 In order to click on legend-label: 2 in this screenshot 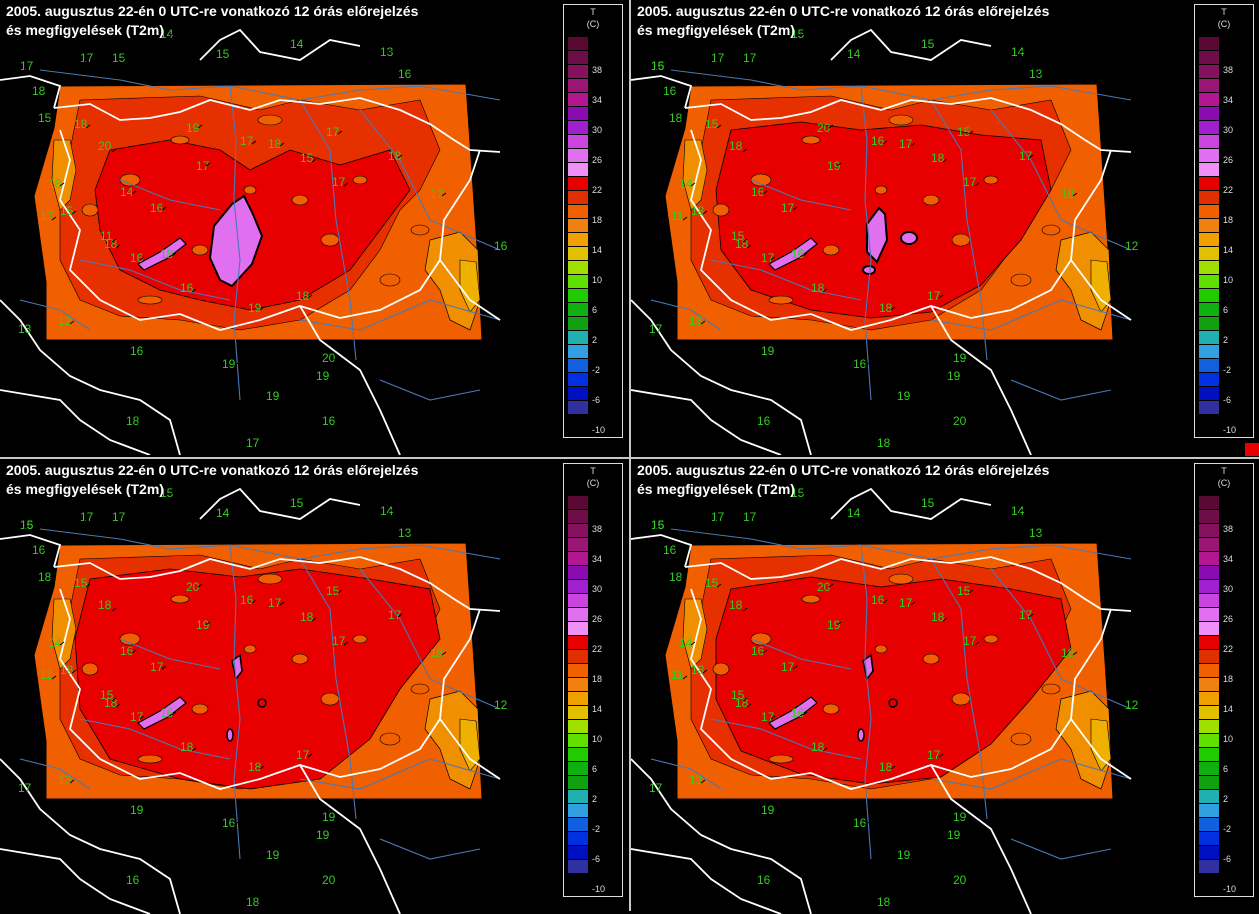, I will do `click(1226, 340)`.